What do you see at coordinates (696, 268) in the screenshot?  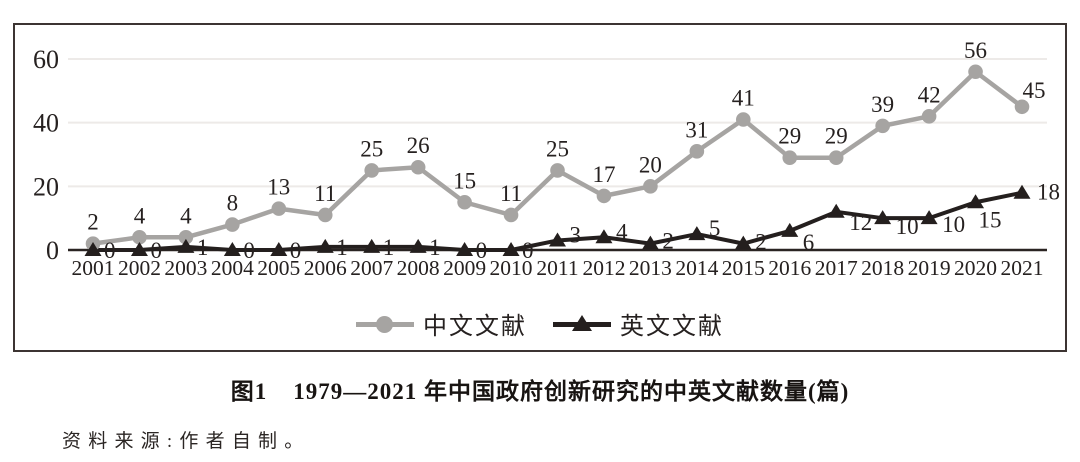 I see `x-tick-label: 2014` at bounding box center [696, 268].